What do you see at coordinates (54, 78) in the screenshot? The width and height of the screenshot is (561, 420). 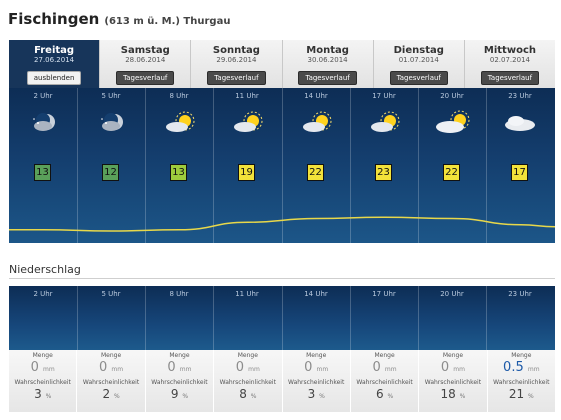 I see `hide-button: ausblenden` at bounding box center [54, 78].